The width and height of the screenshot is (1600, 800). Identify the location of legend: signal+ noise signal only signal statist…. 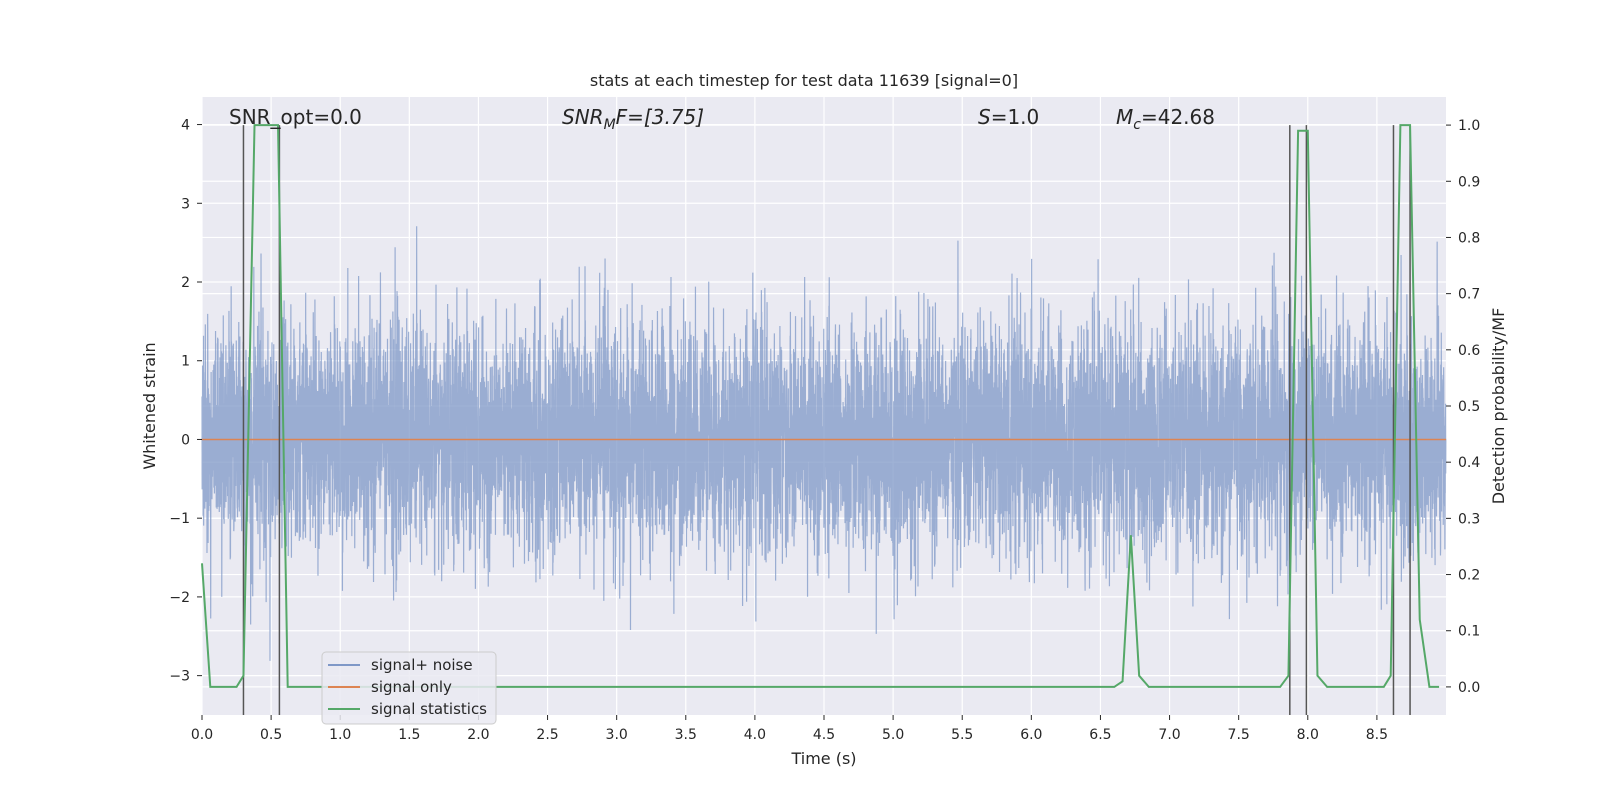
(409, 688).